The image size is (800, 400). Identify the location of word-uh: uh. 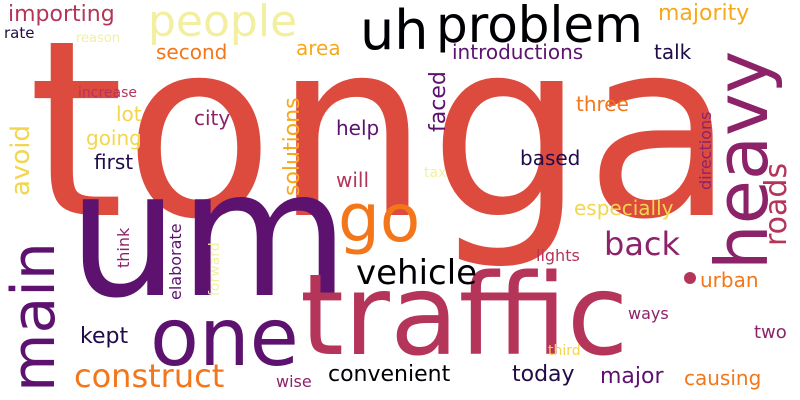
(394, 31).